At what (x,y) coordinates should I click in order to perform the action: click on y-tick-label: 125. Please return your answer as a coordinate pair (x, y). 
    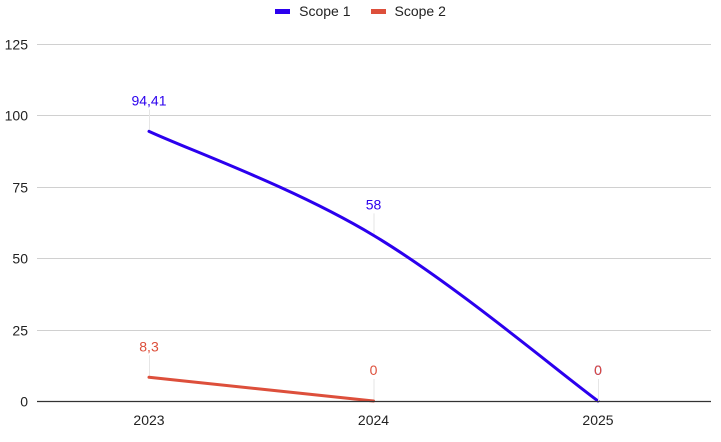
    Looking at the image, I should click on (17, 45).